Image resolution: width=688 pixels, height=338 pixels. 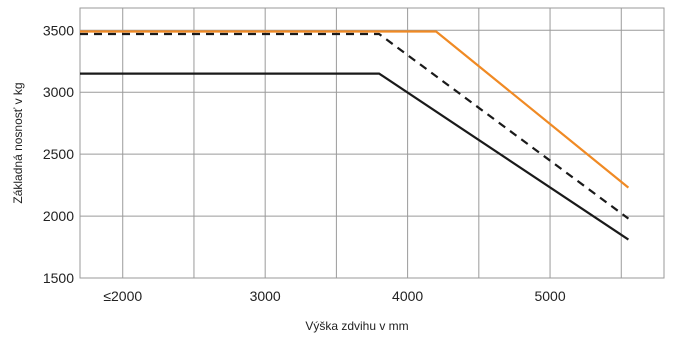 What do you see at coordinates (18, 142) in the screenshot?
I see `y-axis-title: Základná nosnosť v kg` at bounding box center [18, 142].